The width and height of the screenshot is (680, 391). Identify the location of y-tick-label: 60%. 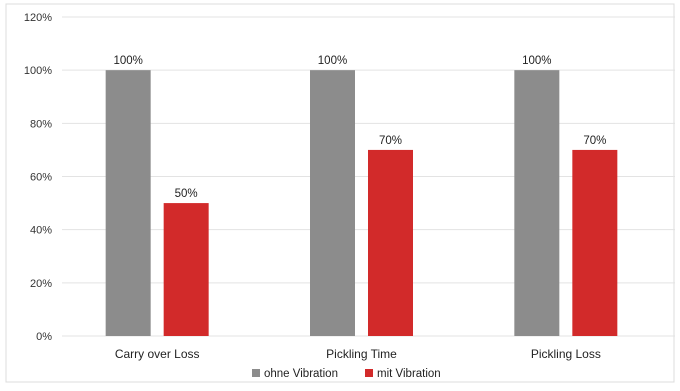
(41, 178).